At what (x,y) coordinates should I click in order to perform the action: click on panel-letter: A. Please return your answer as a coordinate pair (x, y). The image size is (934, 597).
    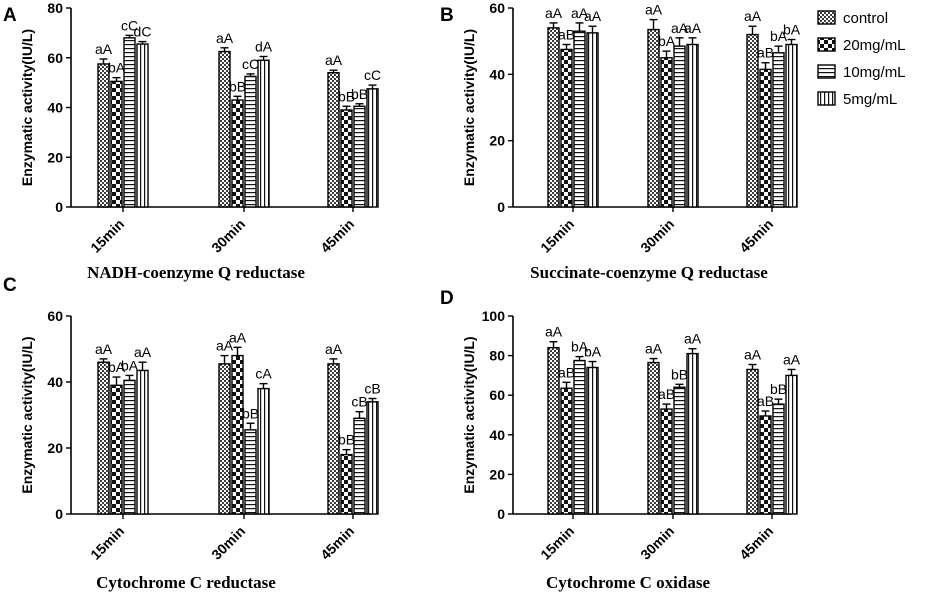
    Looking at the image, I should click on (10, 15).